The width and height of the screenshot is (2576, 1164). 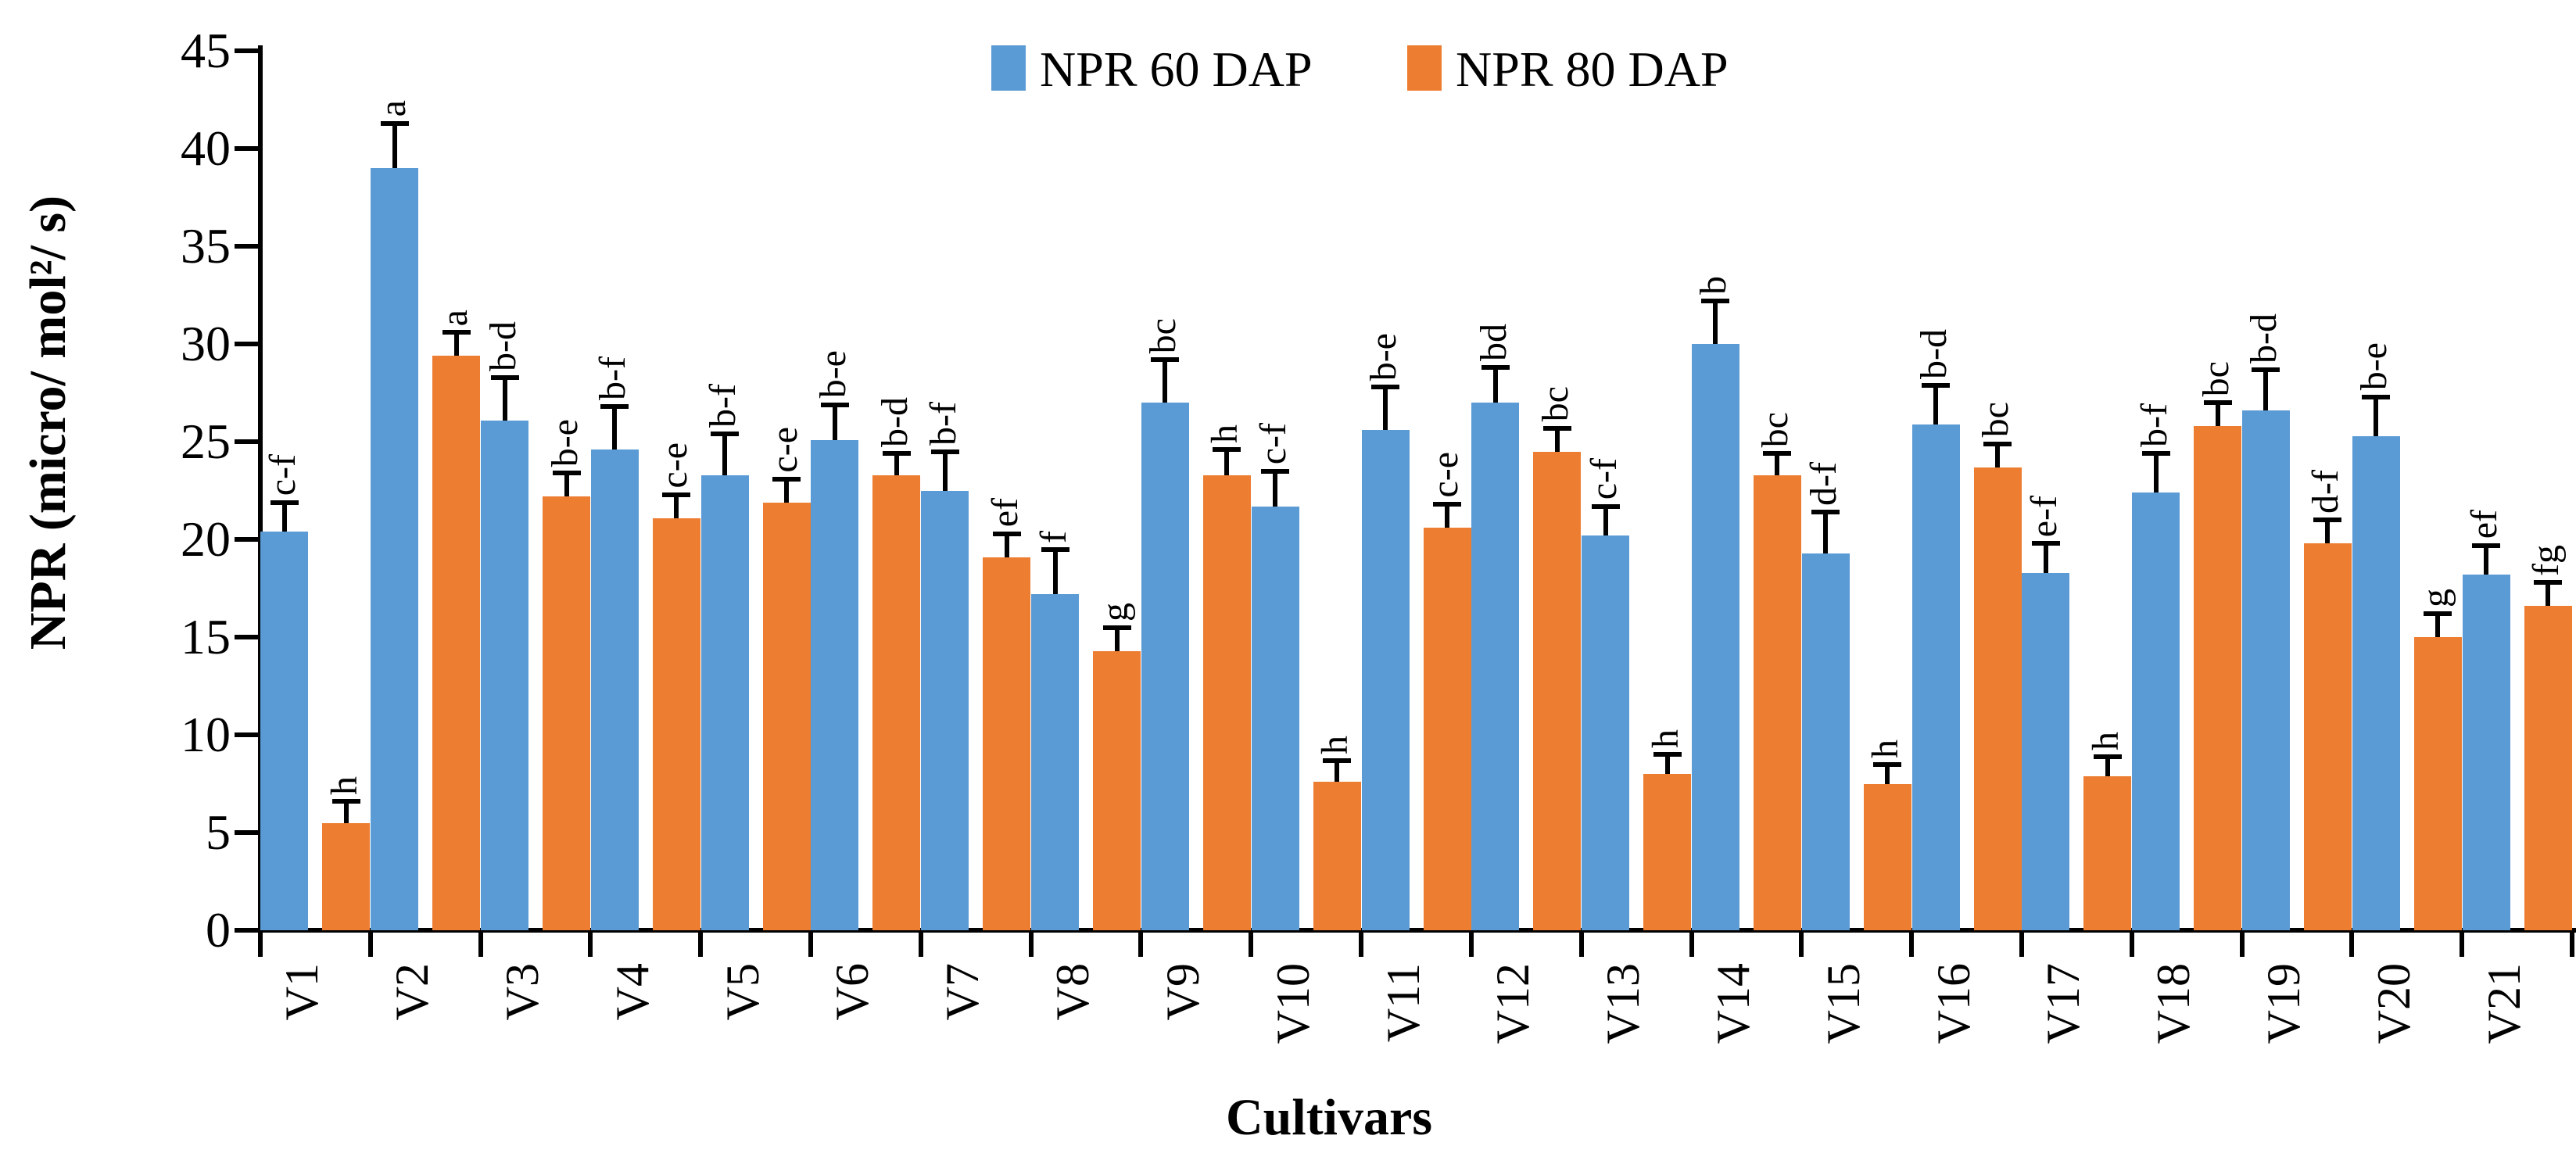 What do you see at coordinates (742, 992) in the screenshot?
I see `x-axis-category-label: V5` at bounding box center [742, 992].